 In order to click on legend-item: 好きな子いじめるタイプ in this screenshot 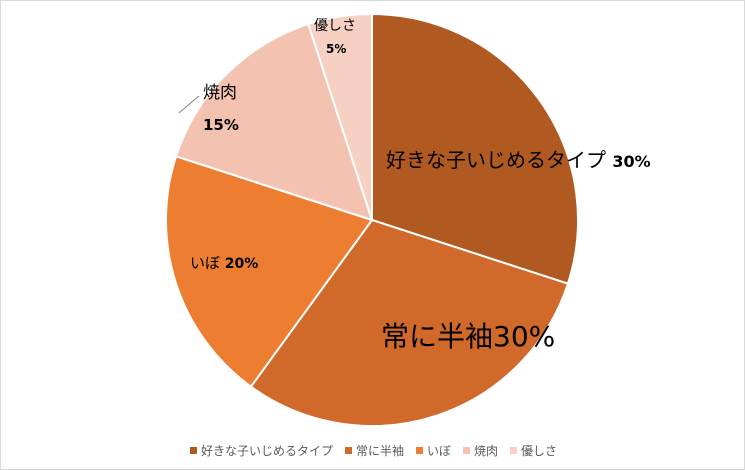, I will do `click(261, 450)`.